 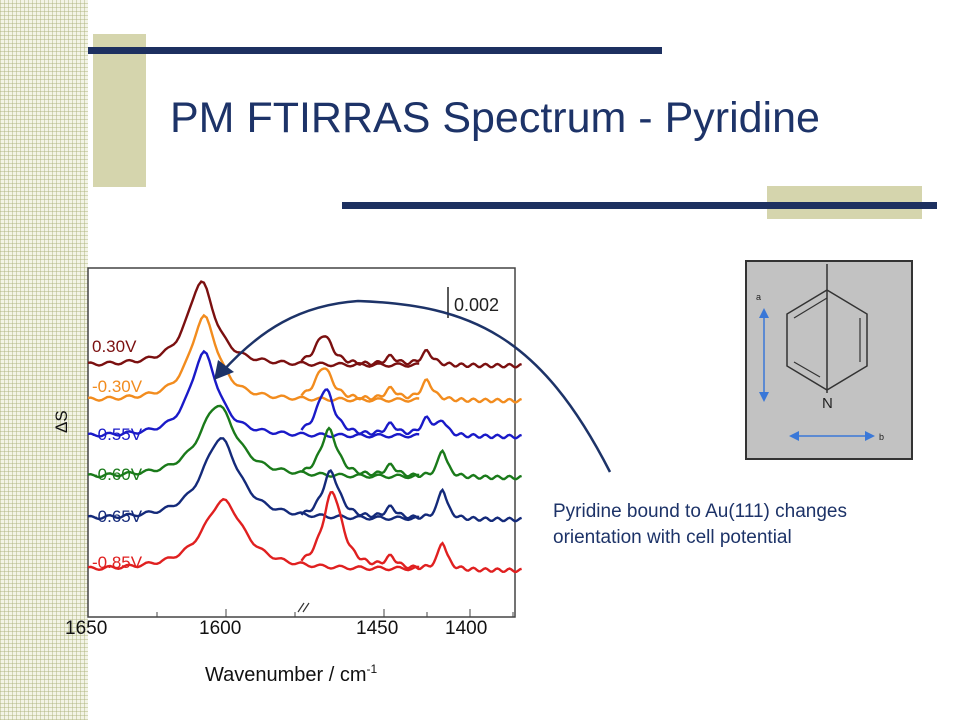 What do you see at coordinates (117, 516) in the screenshot?
I see `series-label: -0.65V` at bounding box center [117, 516].